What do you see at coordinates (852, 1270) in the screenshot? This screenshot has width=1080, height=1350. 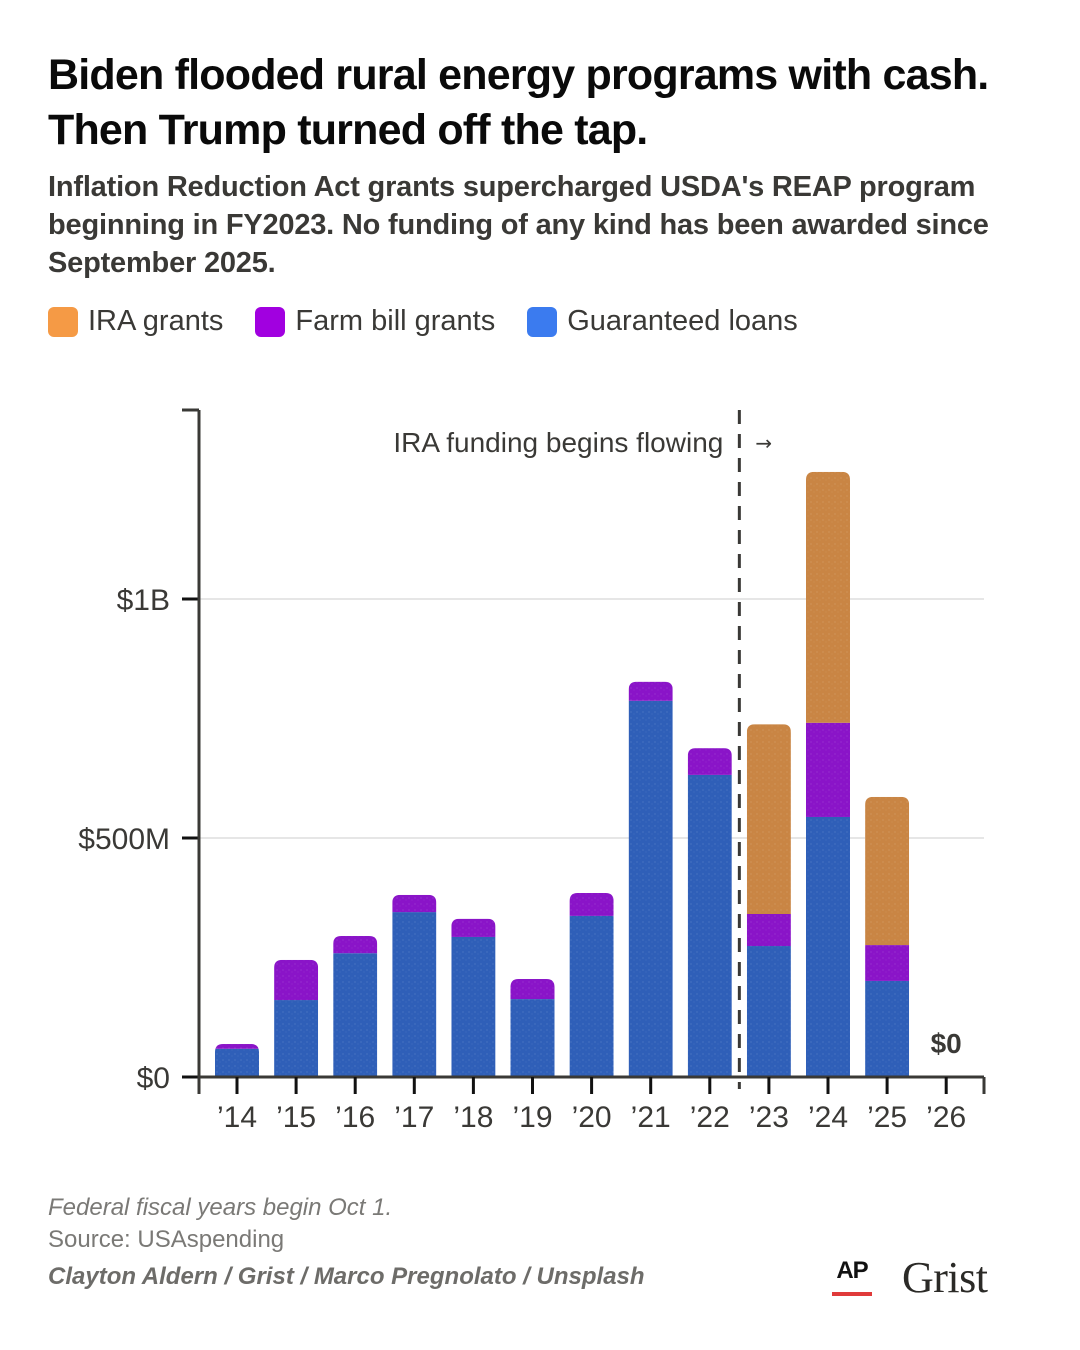 I see `ap-logo-text: AP` at bounding box center [852, 1270].